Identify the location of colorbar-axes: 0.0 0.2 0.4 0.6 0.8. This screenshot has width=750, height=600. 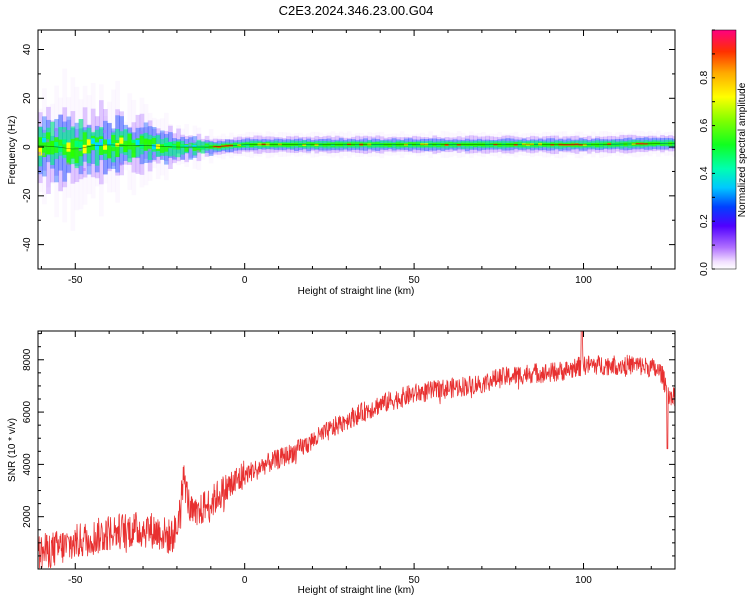
(718, 152).